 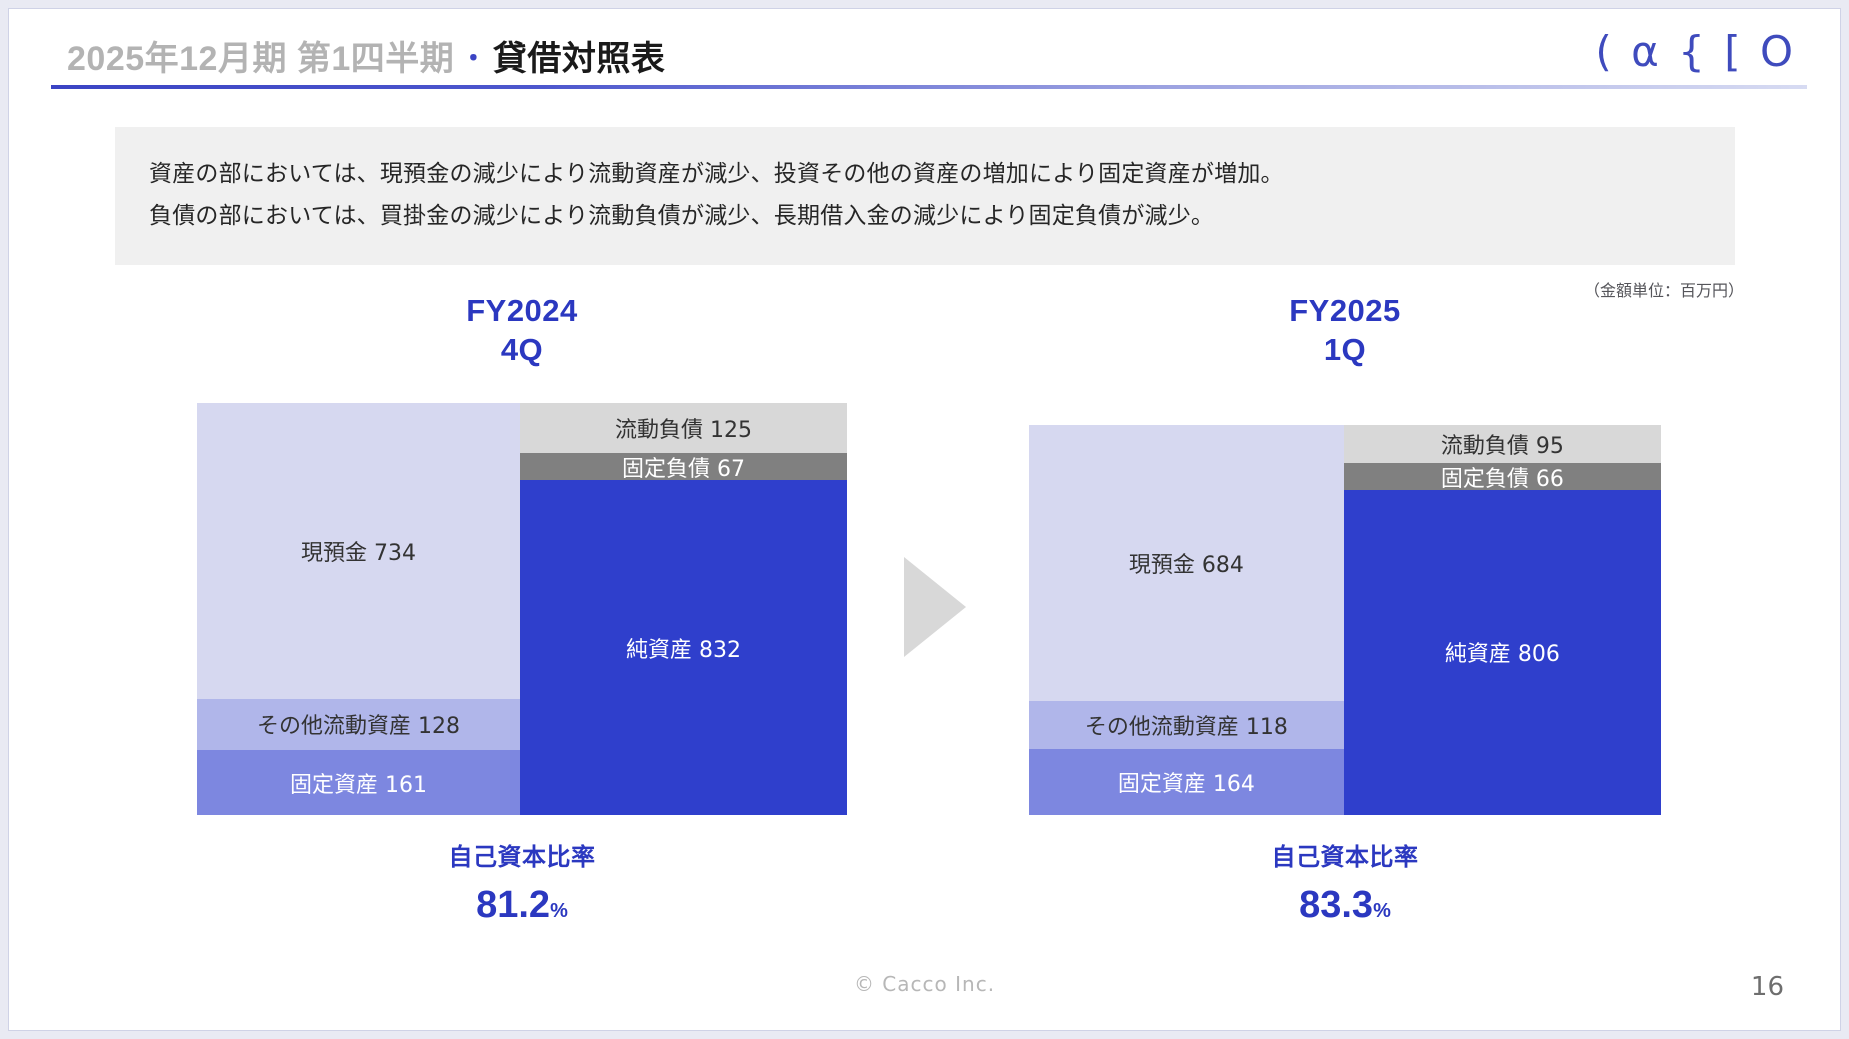 I want to click on bs-segment-fixed-assets-fy2025: 固定資産 164, so click(x=1186, y=781).